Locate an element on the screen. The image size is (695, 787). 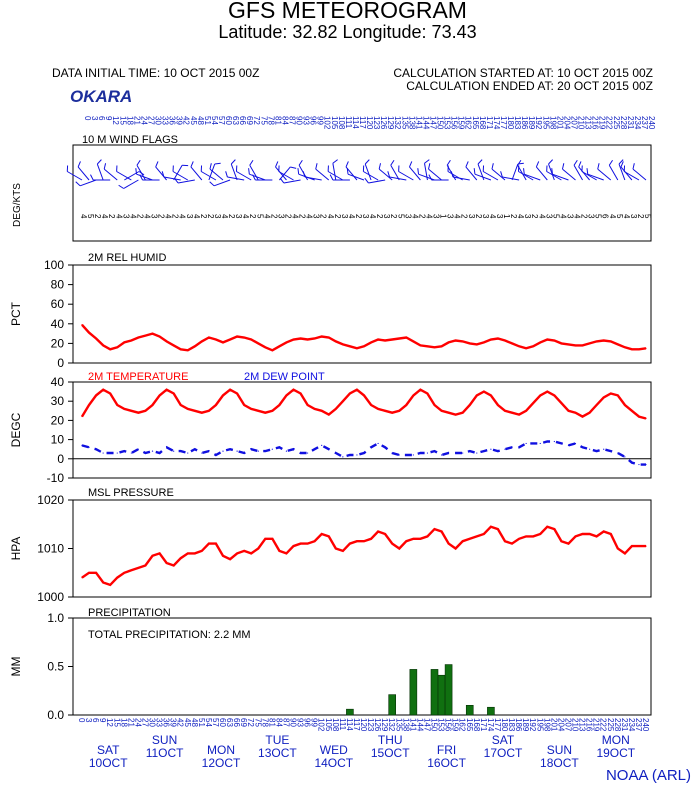
top-hour-label: 36 is located at coordinates (172, 120).